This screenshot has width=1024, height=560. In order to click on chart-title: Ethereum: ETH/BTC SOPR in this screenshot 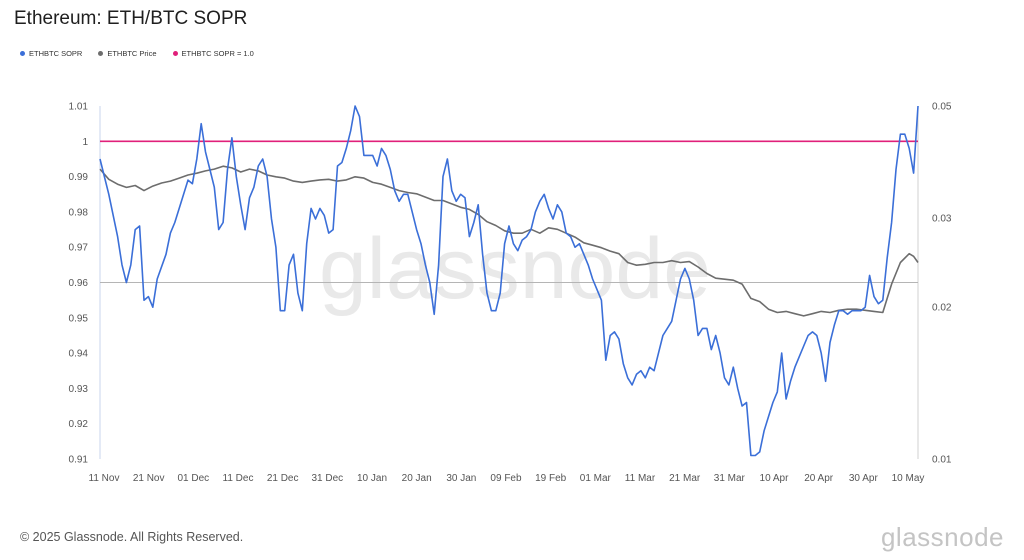, I will do `click(131, 18)`.